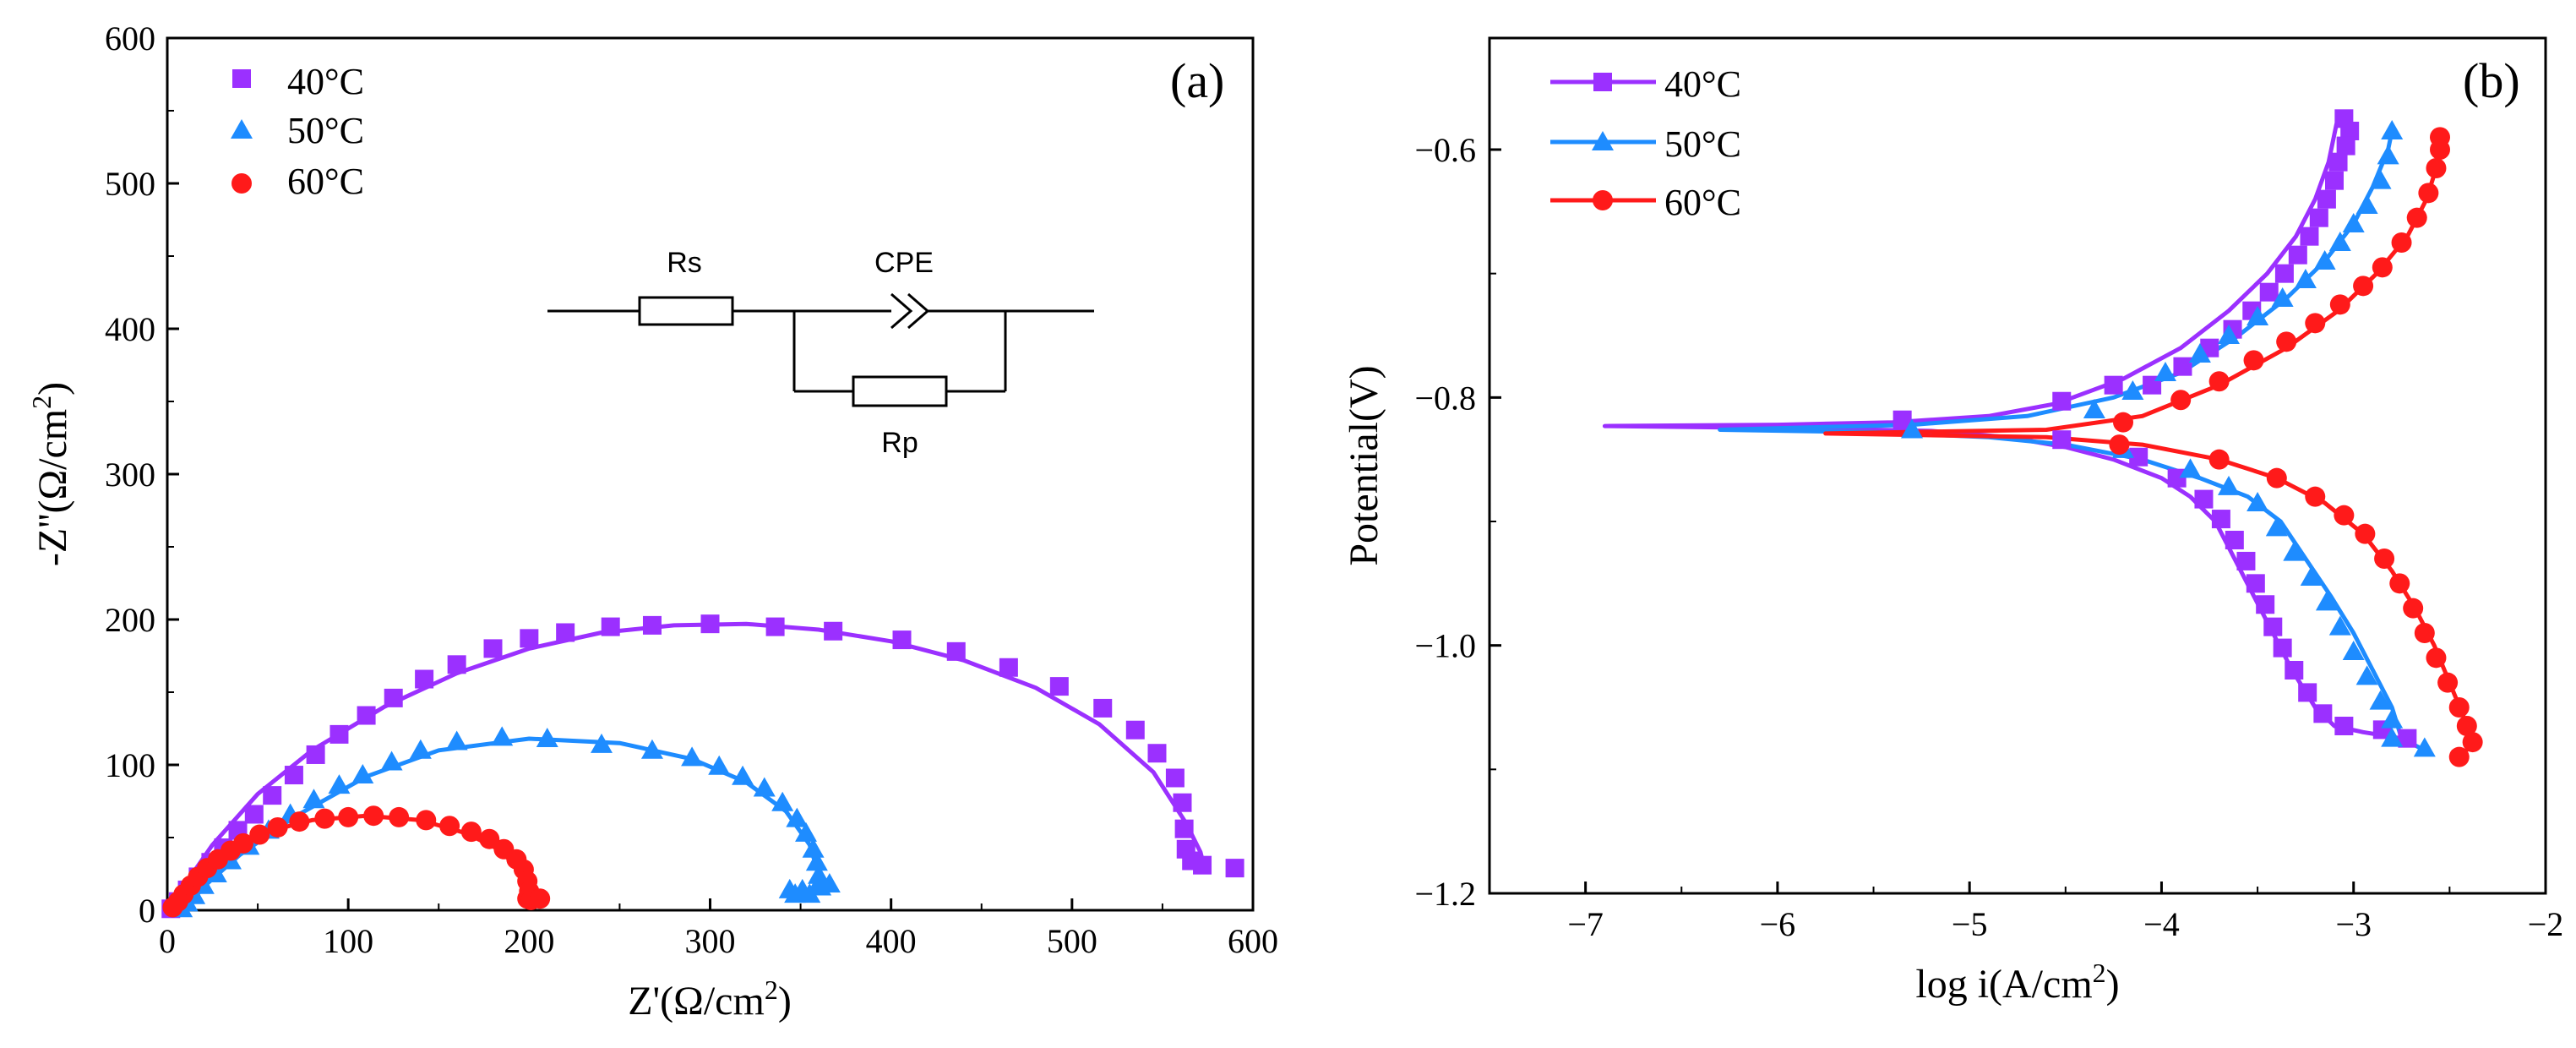 This screenshot has height=1048, width=2576. Describe the element at coordinates (130, 765) in the screenshot. I see `y-tick-label-a: 100` at that location.